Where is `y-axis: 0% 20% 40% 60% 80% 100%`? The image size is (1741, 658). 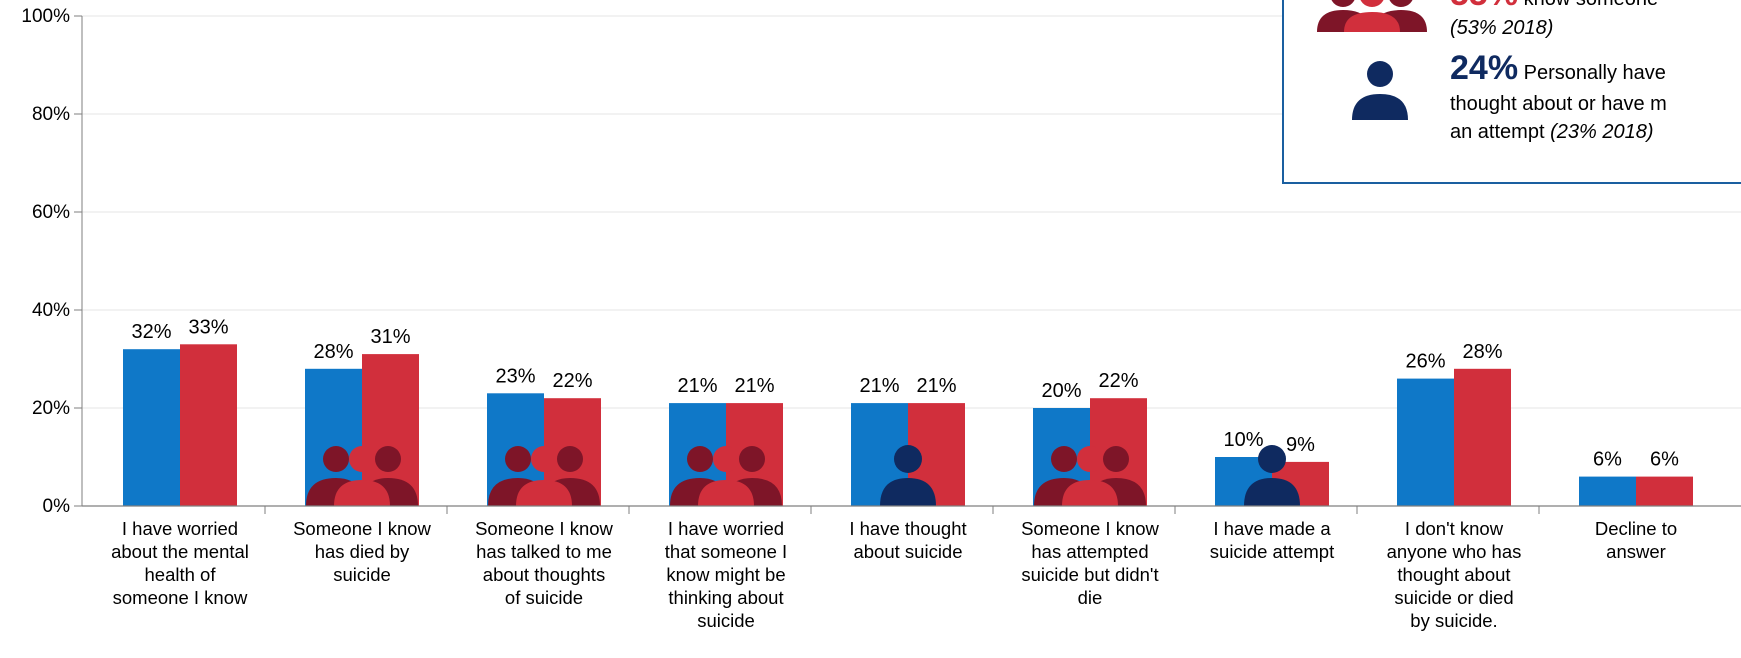
y-axis: 0% 20% 40% 60% 80% 100% is located at coordinates (52, 261).